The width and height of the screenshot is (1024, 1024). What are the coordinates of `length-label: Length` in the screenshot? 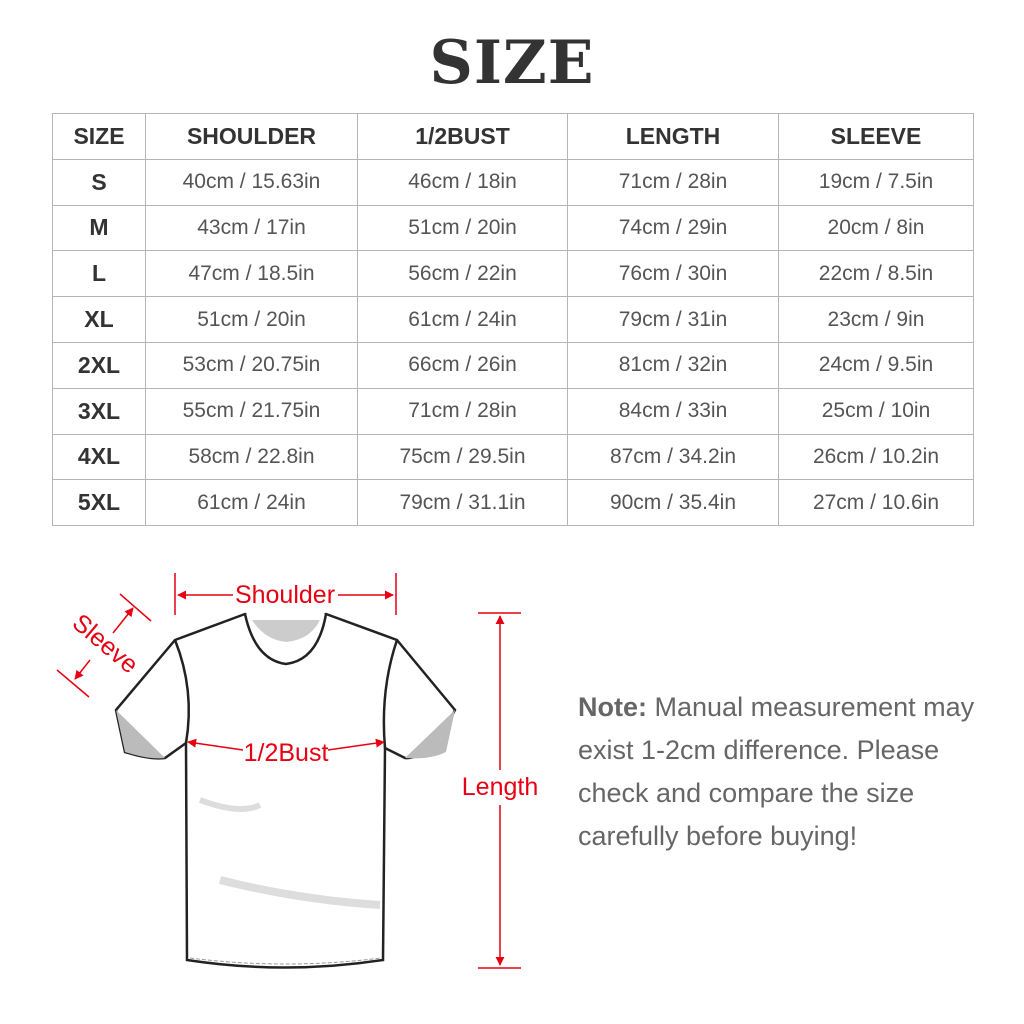 It's located at (500, 787).